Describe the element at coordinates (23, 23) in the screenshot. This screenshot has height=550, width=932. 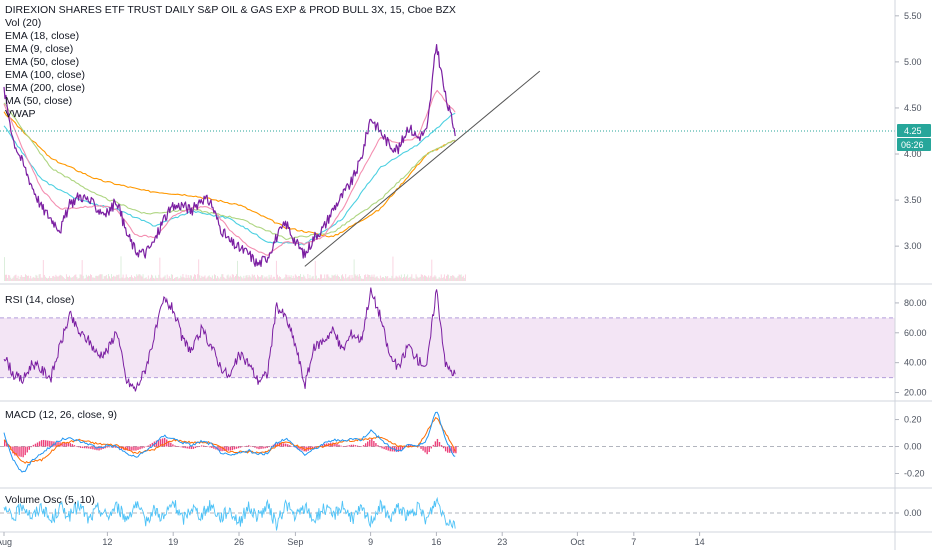
I see `legend-vol: Vol (20)` at that location.